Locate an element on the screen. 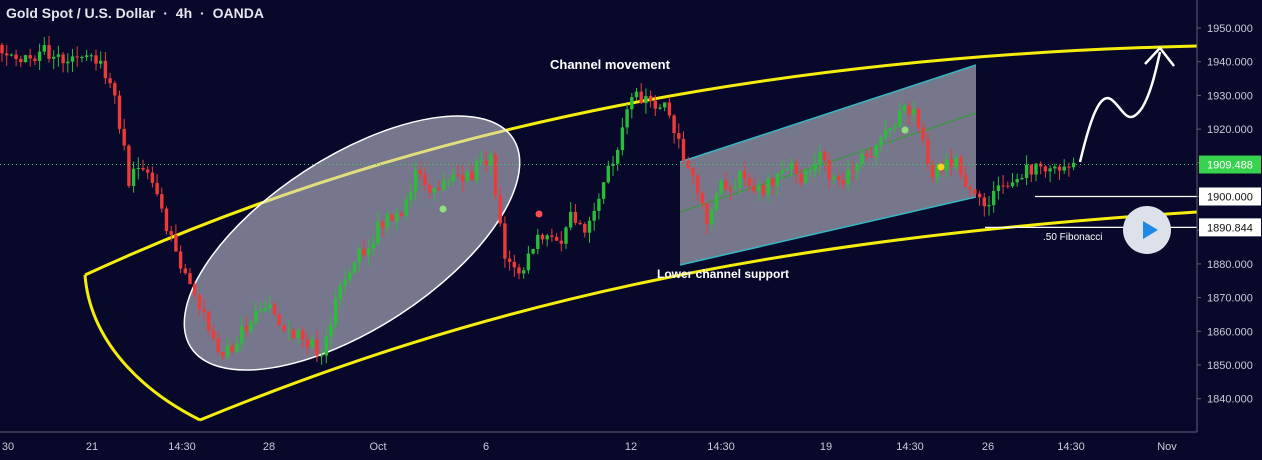 This screenshot has width=1262, height=460. chart-title: Gold Spot / U.S. Dollar · 4h · OANDA is located at coordinates (137, 13).